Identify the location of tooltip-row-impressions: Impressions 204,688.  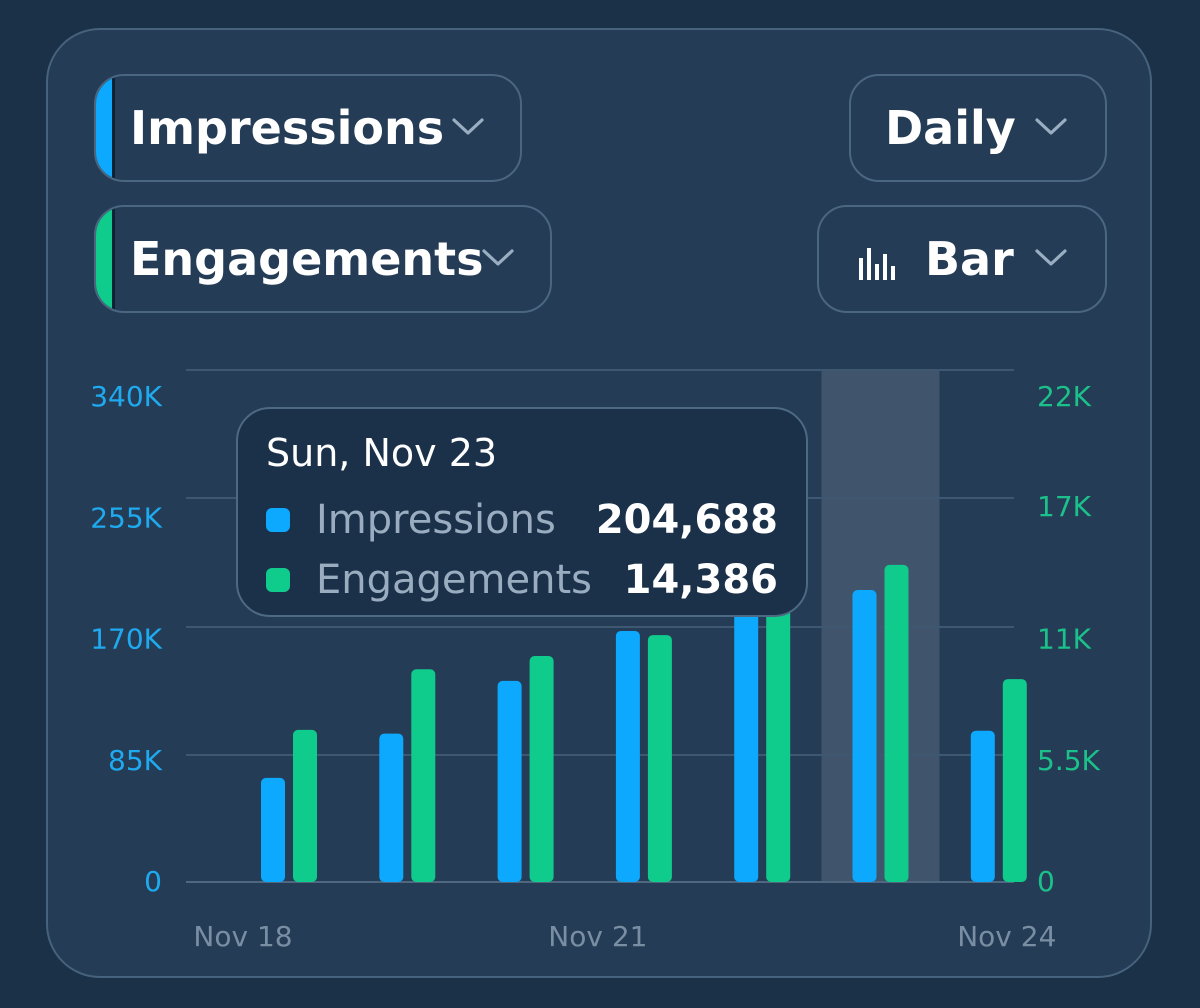
(522, 520).